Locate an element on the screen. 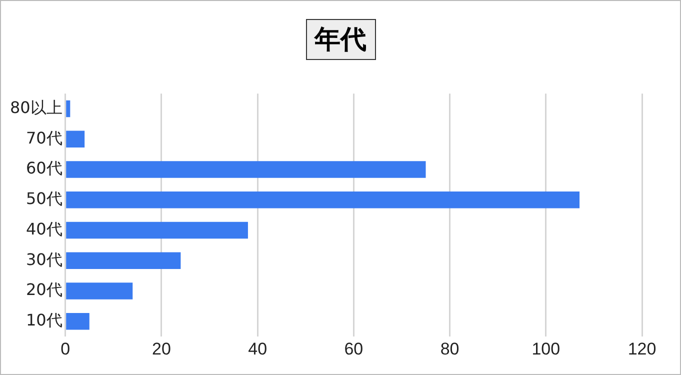  y-tick-label: 30代 is located at coordinates (44, 259).